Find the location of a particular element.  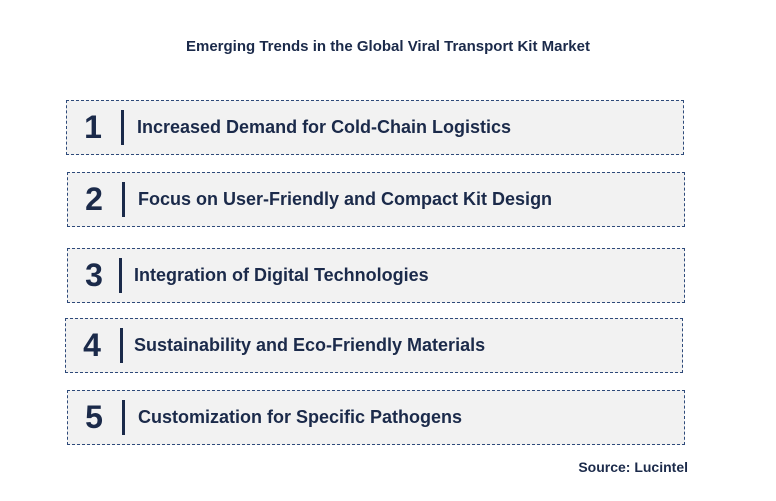

trend-item-5: 5 Customization for Specific Pathogens is located at coordinates (376, 417).